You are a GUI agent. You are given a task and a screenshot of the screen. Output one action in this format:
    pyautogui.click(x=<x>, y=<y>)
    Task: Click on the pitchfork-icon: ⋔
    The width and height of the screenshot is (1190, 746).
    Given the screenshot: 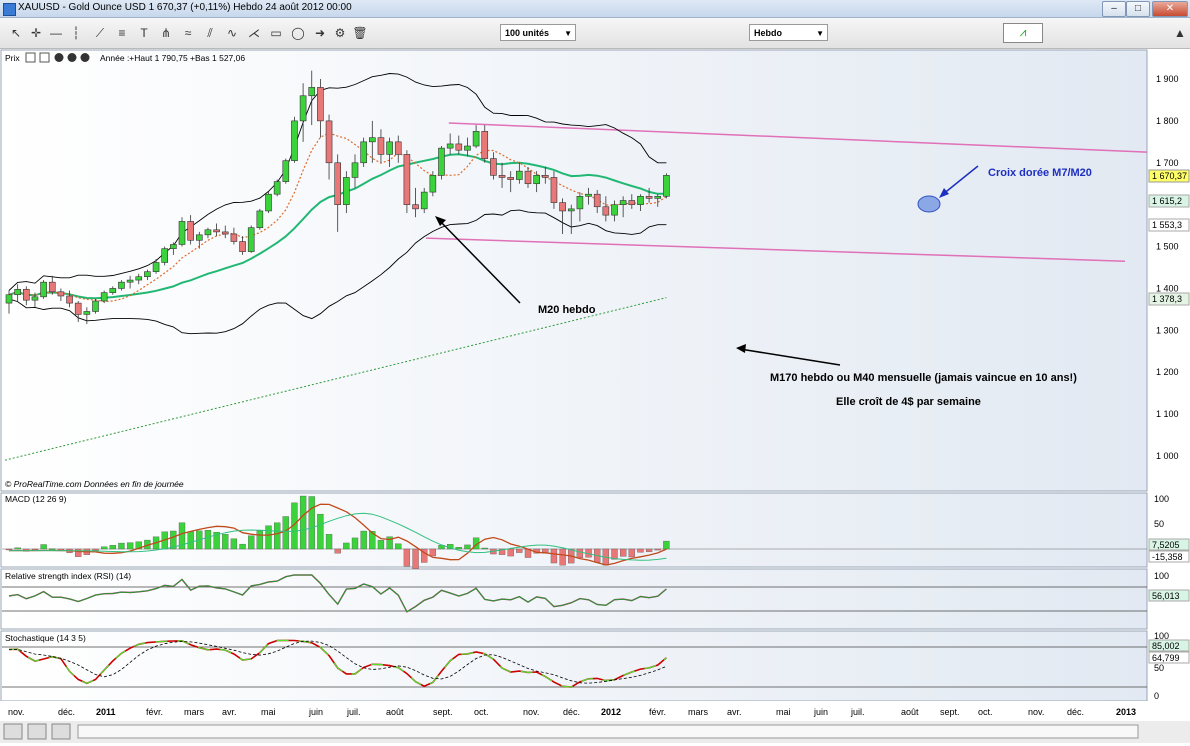 What is the action you would take?
    pyautogui.click(x=166, y=33)
    